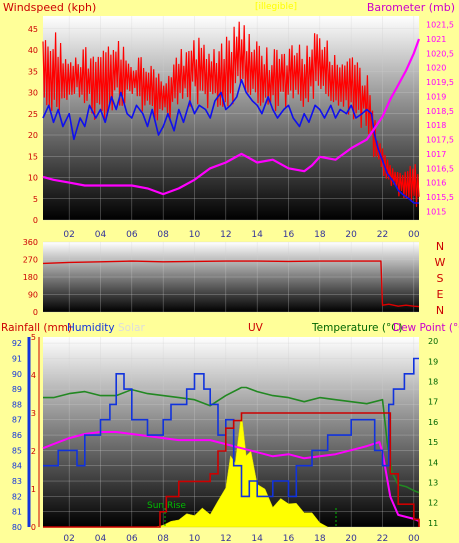 The image size is (459, 543). What do you see at coordinates (257, 538) in the screenshot?
I see `temperature-time-tick-label: 14` at bounding box center [257, 538].